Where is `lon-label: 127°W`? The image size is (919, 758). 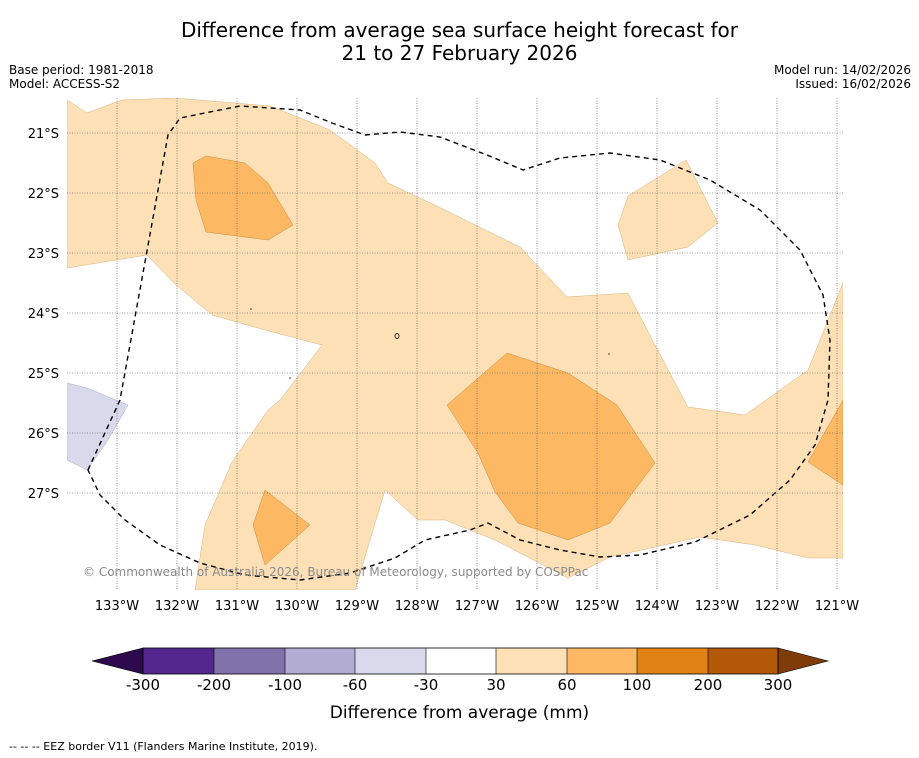 lon-label: 127°W is located at coordinates (477, 606).